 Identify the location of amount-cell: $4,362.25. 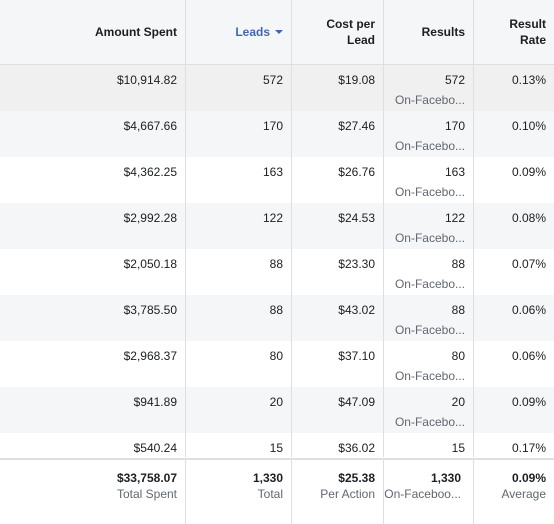
(93, 180).